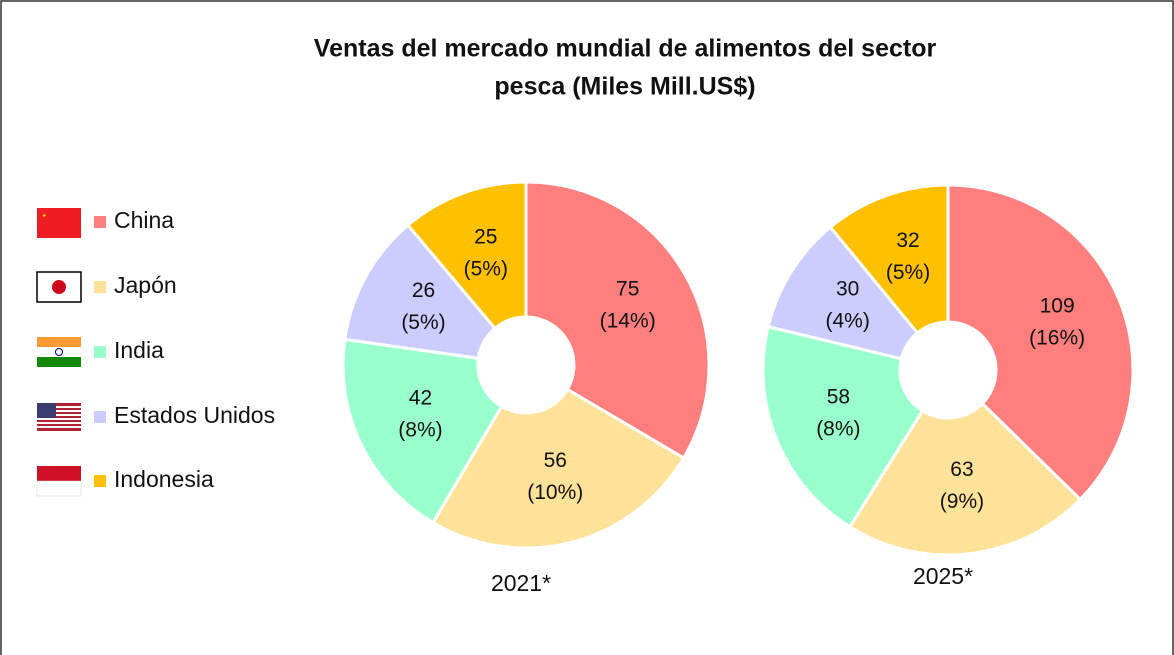 The width and height of the screenshot is (1174, 655). I want to click on legend-label: India, so click(139, 350).